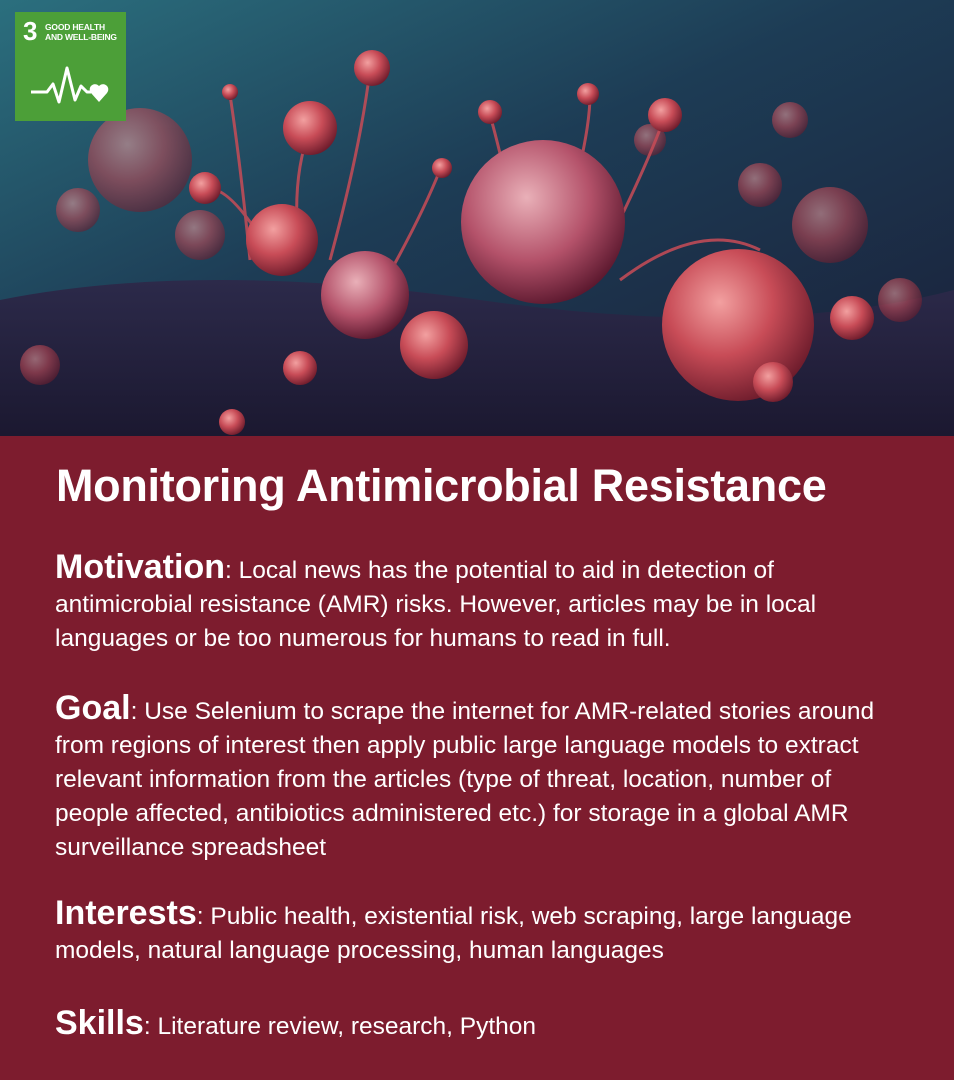 The width and height of the screenshot is (954, 1080). Describe the element at coordinates (140, 567) in the screenshot. I see `motivation-heading: Motivation` at that location.